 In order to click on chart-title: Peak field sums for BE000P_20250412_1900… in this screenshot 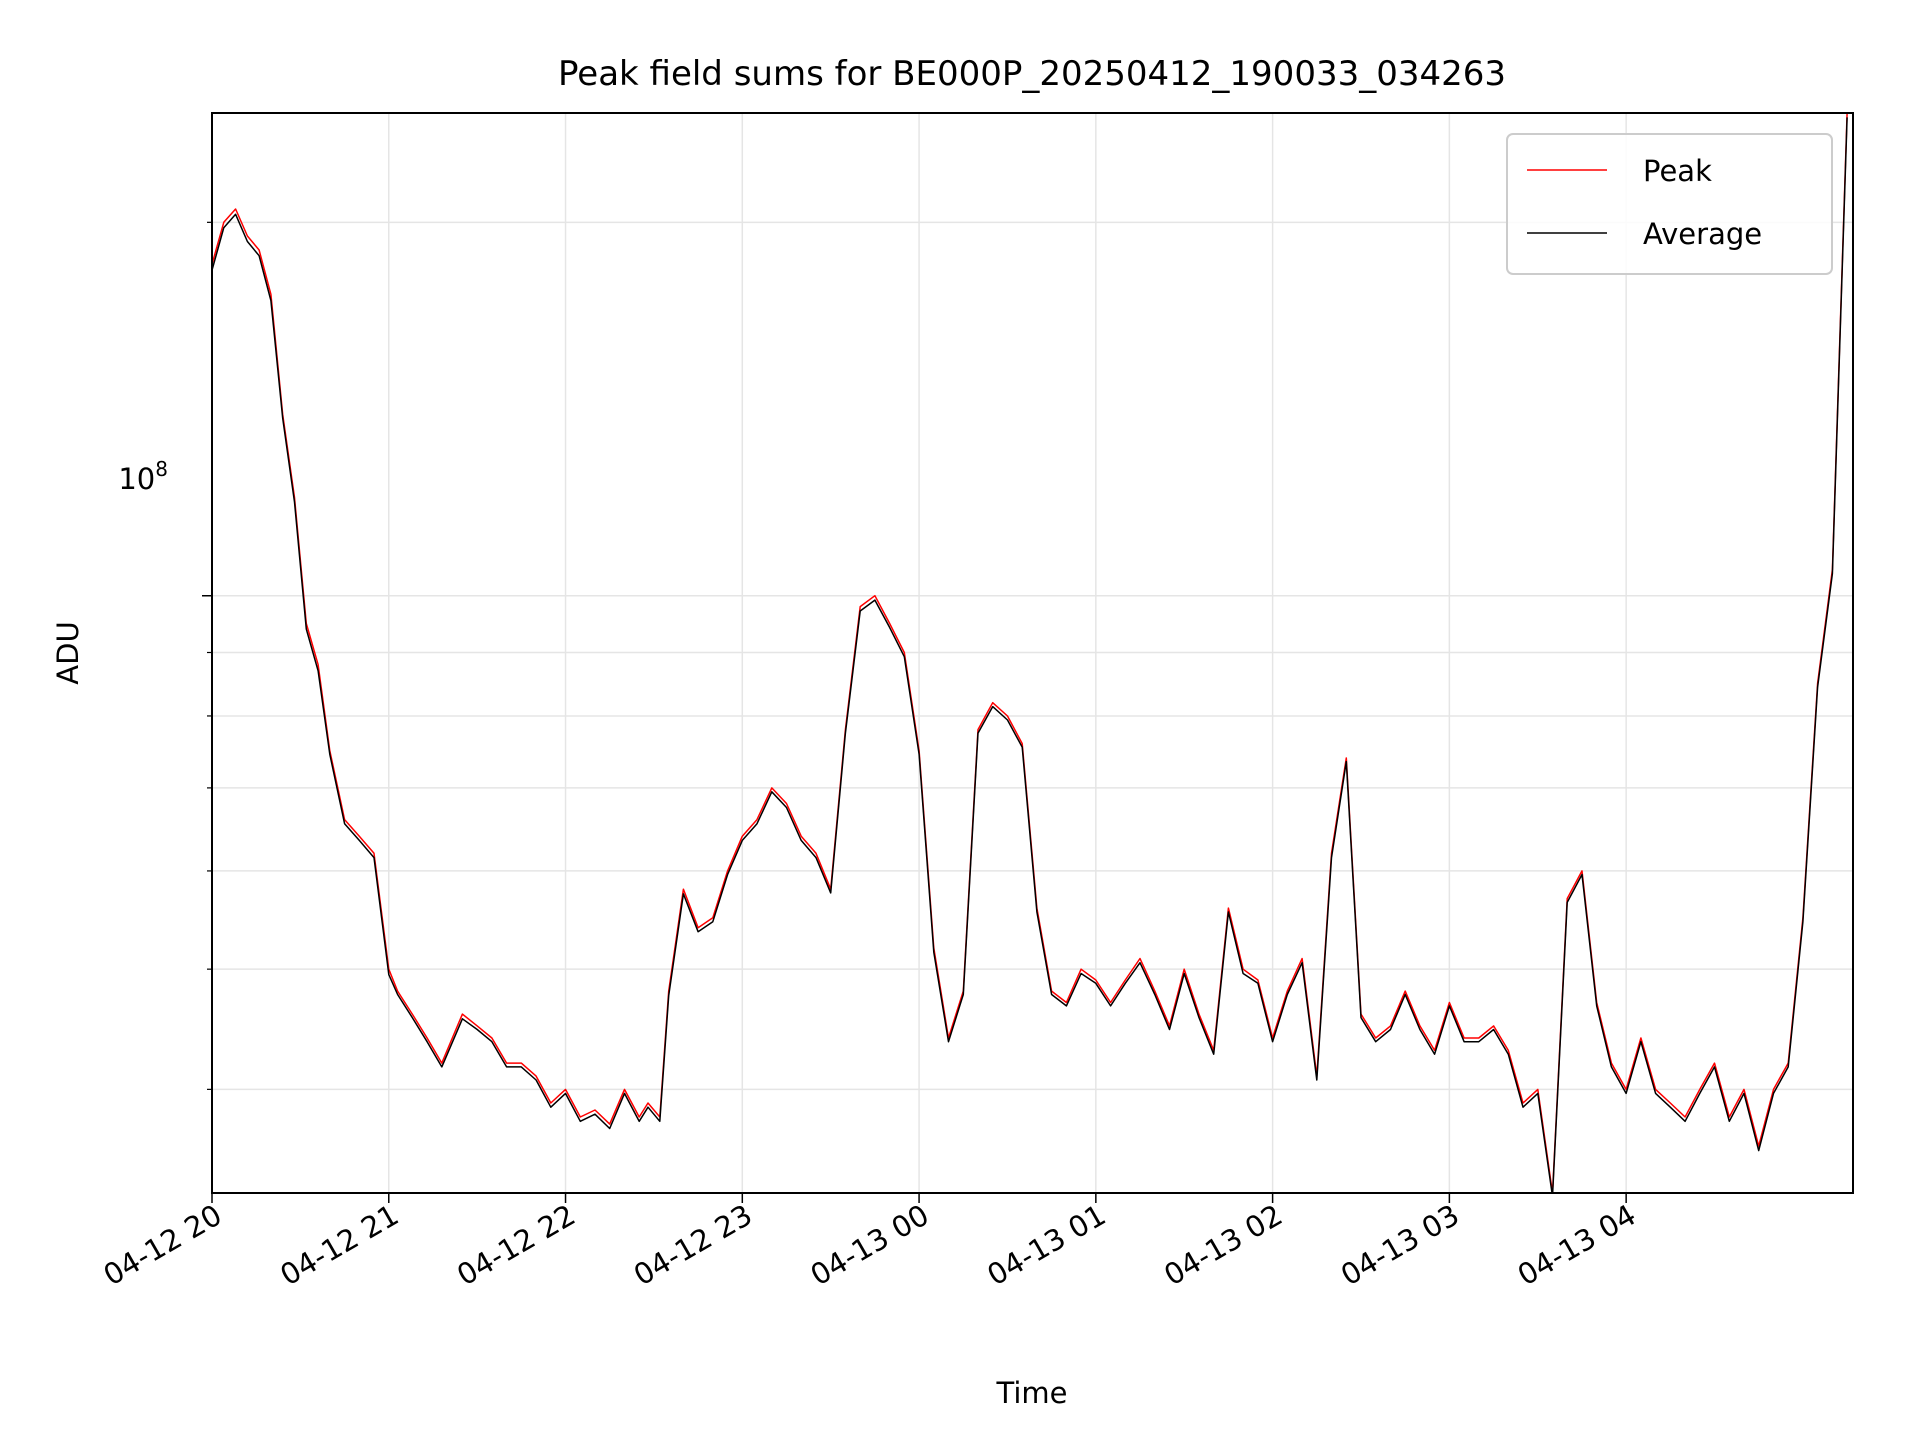, I will do `click(1032, 74)`.